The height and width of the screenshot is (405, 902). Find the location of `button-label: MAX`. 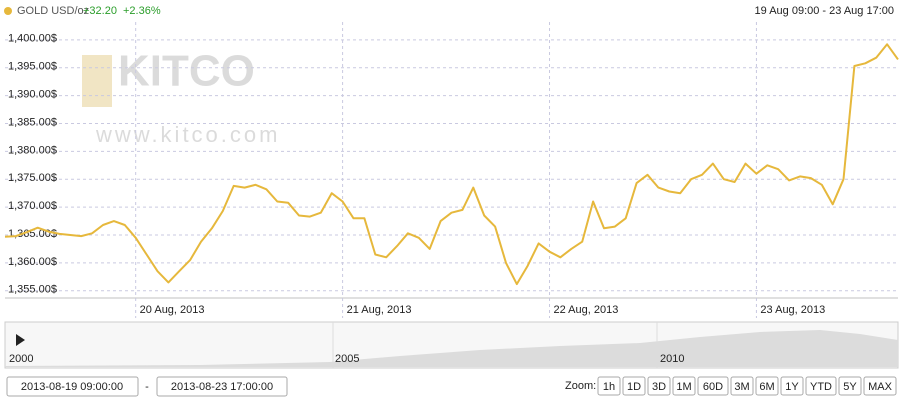

button-label: MAX is located at coordinates (880, 387).